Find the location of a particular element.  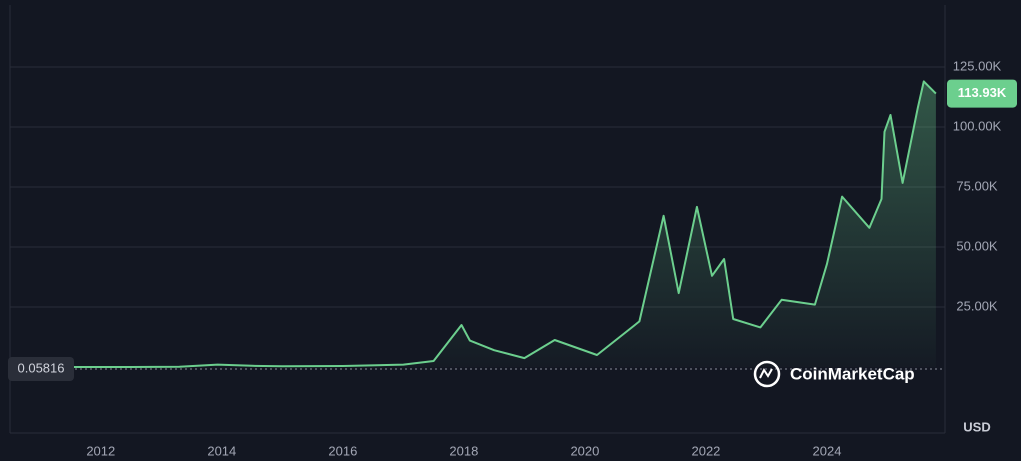

y-tick-label: 75.00K is located at coordinates (977, 185).